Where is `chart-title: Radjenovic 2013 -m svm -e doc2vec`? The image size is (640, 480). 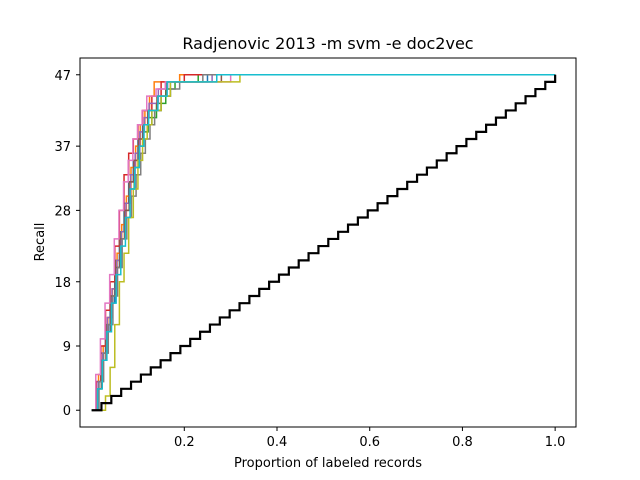 chart-title: Radjenovic 2013 -m svm -e doc2vec is located at coordinates (327, 43).